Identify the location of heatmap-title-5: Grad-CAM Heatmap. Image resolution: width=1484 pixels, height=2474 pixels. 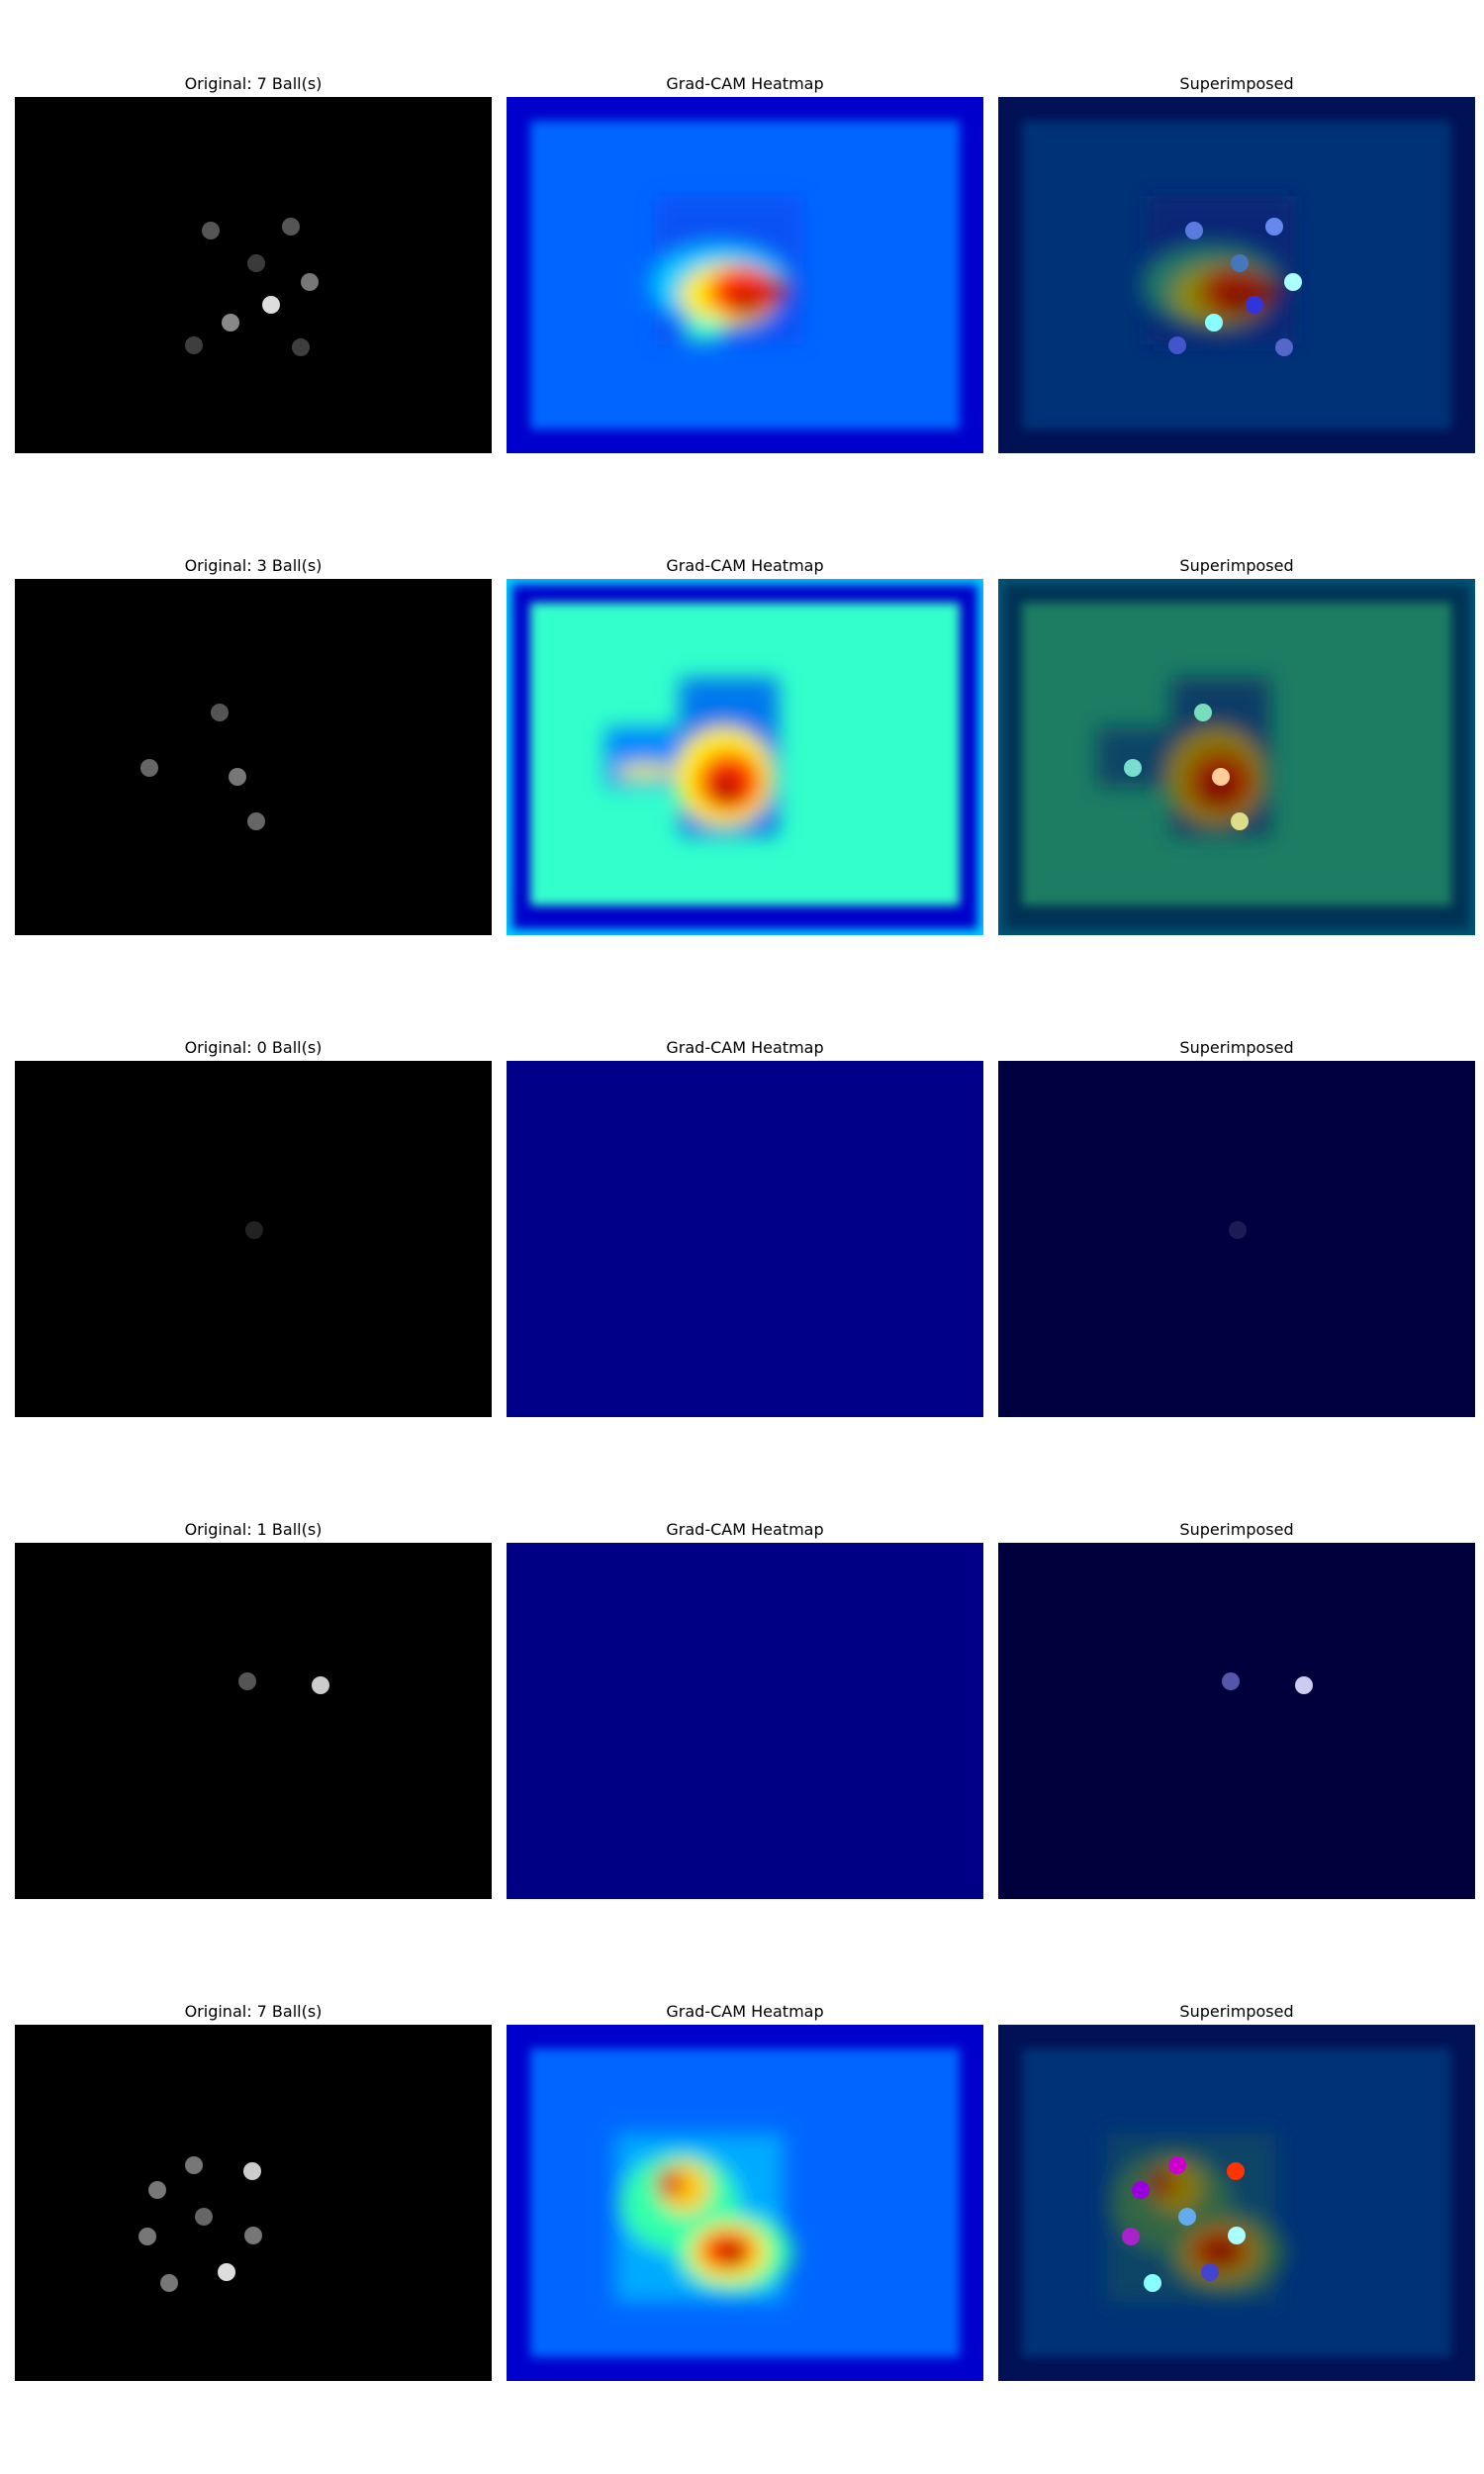
(745, 2012).